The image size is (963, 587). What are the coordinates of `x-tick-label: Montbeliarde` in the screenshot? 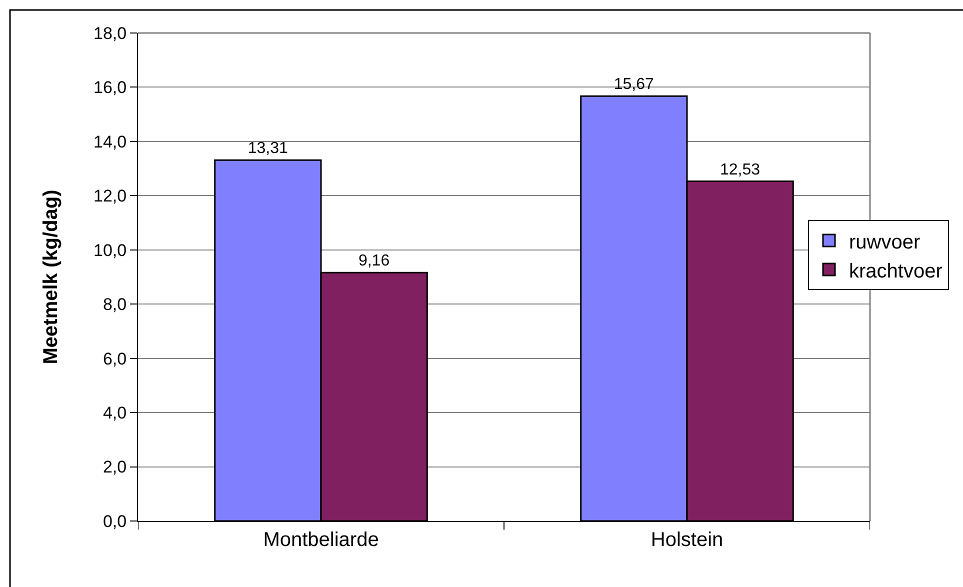 It's located at (321, 540).